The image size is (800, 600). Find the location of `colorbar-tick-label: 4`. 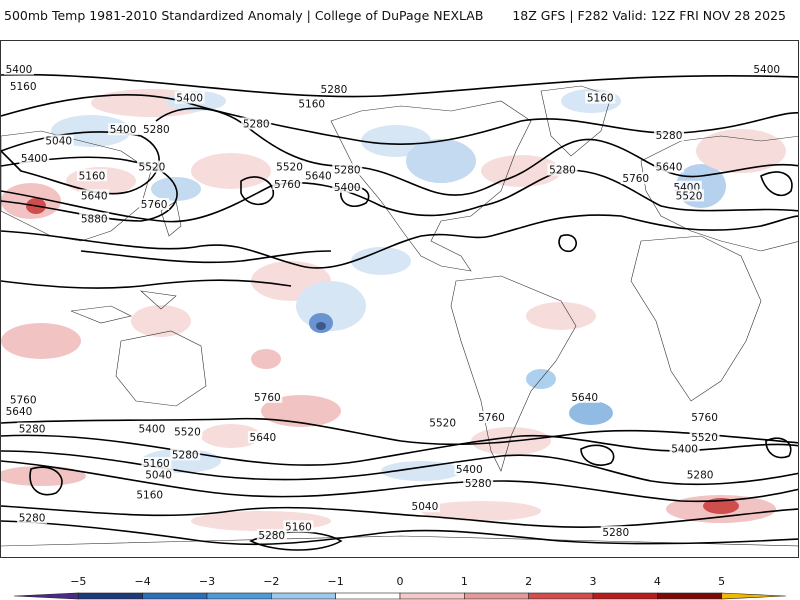

colorbar-tick-label: 4 is located at coordinates (657, 581).